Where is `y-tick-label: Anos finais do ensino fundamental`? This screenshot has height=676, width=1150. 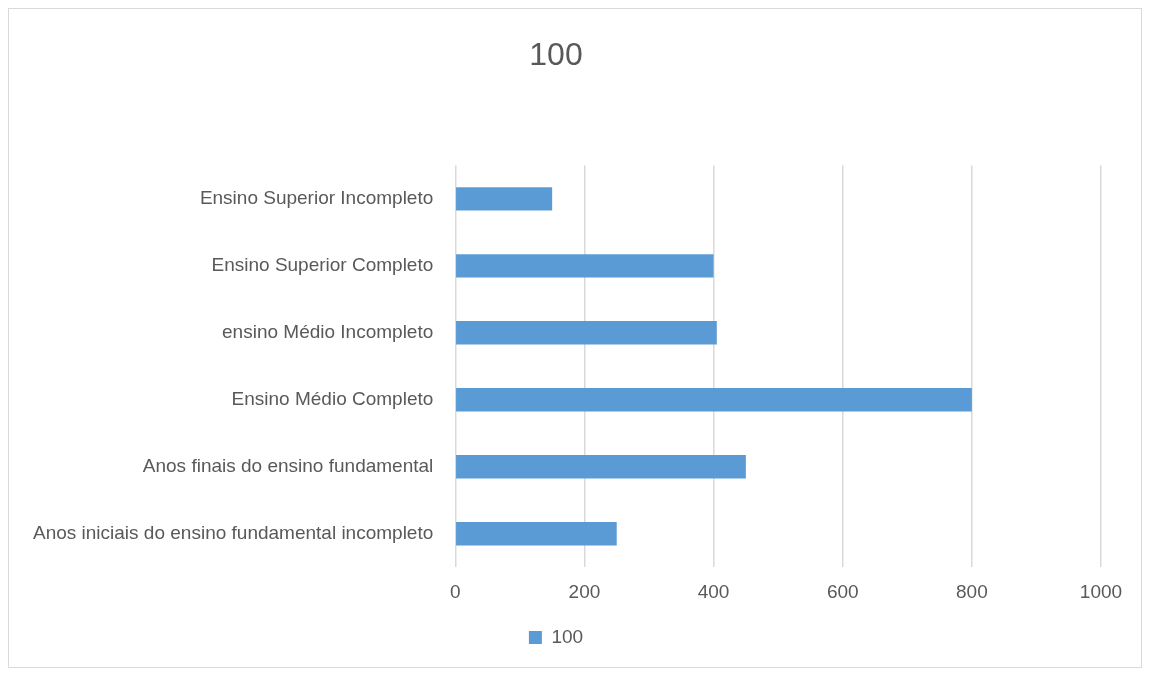 y-tick-label: Anos finais do ensino fundamental is located at coordinates (288, 465).